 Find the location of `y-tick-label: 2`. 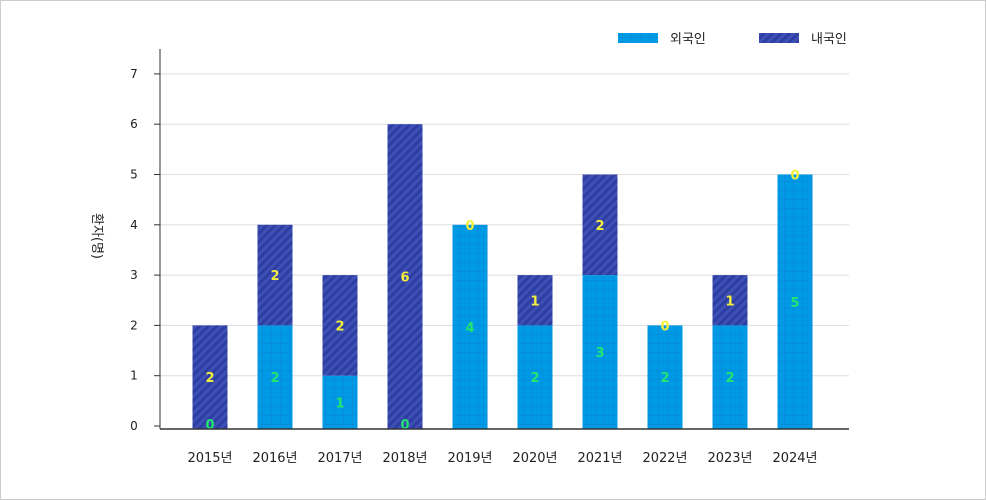

y-tick-label: 2 is located at coordinates (134, 325).